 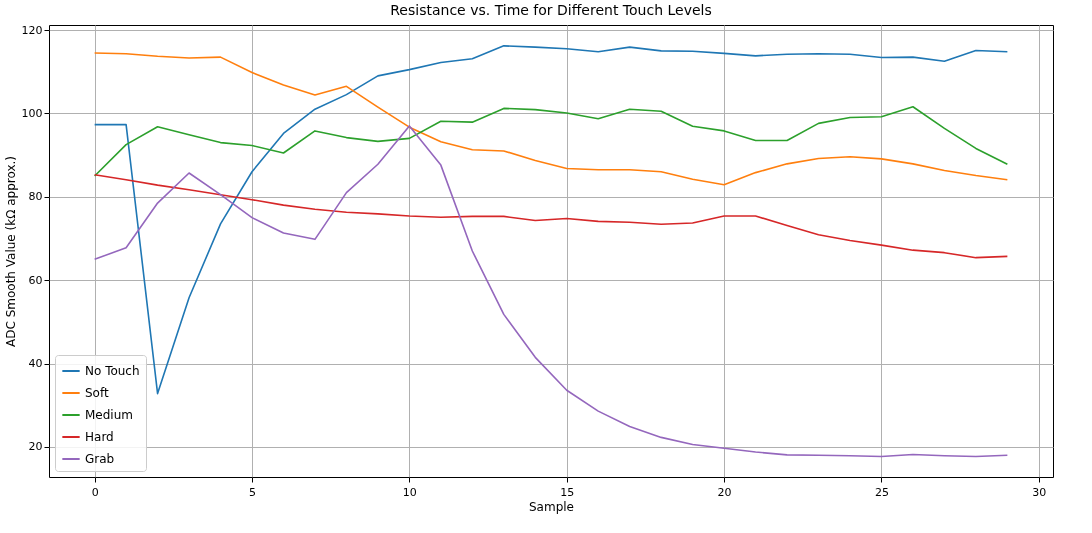 I want to click on chart-title: Resistance vs. Time for Different Touch Levels, so click(x=551, y=10).